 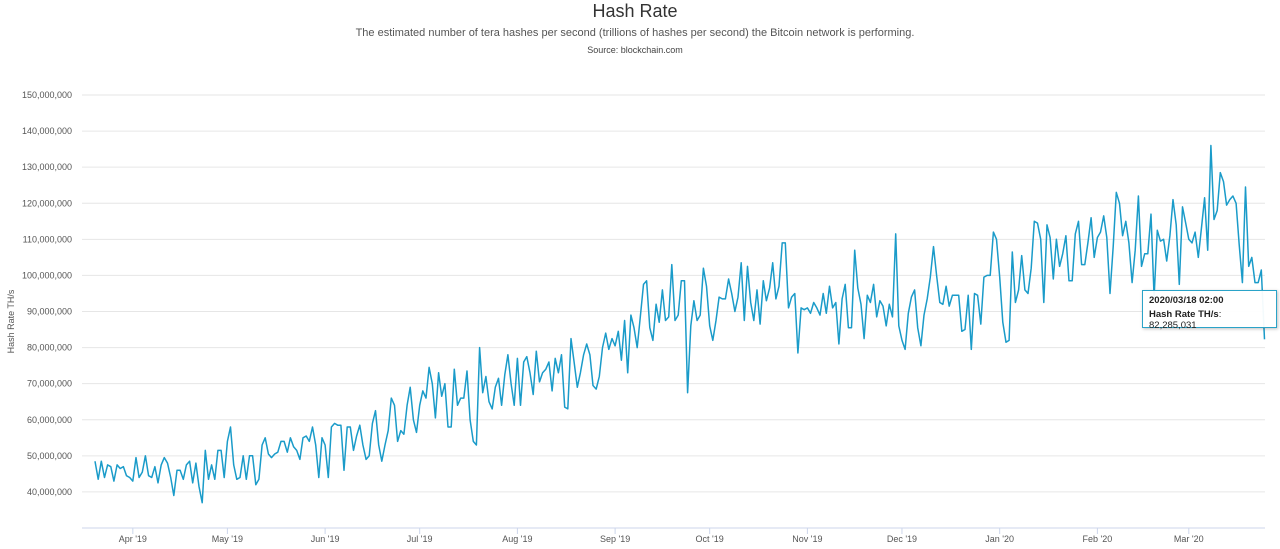 I want to click on x-tick-label: Jan '20, so click(x=999, y=539).